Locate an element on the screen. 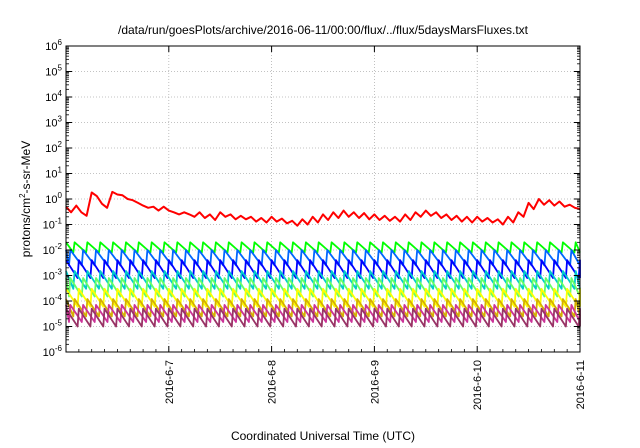 The image size is (640, 448). y-tick-exponent: -2 is located at coordinates (59, 246).